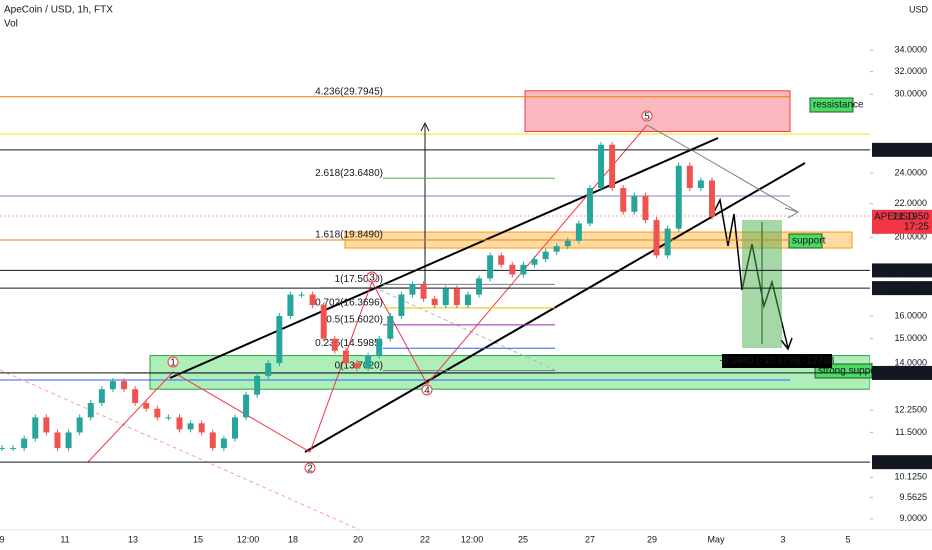  I want to click on y-tick-label: 30.0000, so click(910, 94).